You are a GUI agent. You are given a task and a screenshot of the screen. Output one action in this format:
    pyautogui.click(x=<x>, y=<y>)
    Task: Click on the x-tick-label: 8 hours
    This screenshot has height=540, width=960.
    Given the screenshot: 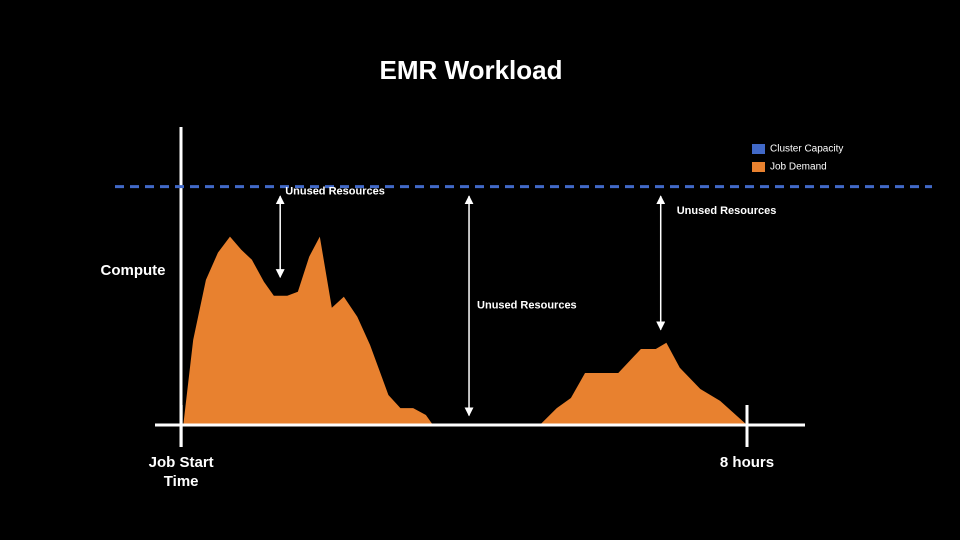 What is the action you would take?
    pyautogui.click(x=747, y=462)
    